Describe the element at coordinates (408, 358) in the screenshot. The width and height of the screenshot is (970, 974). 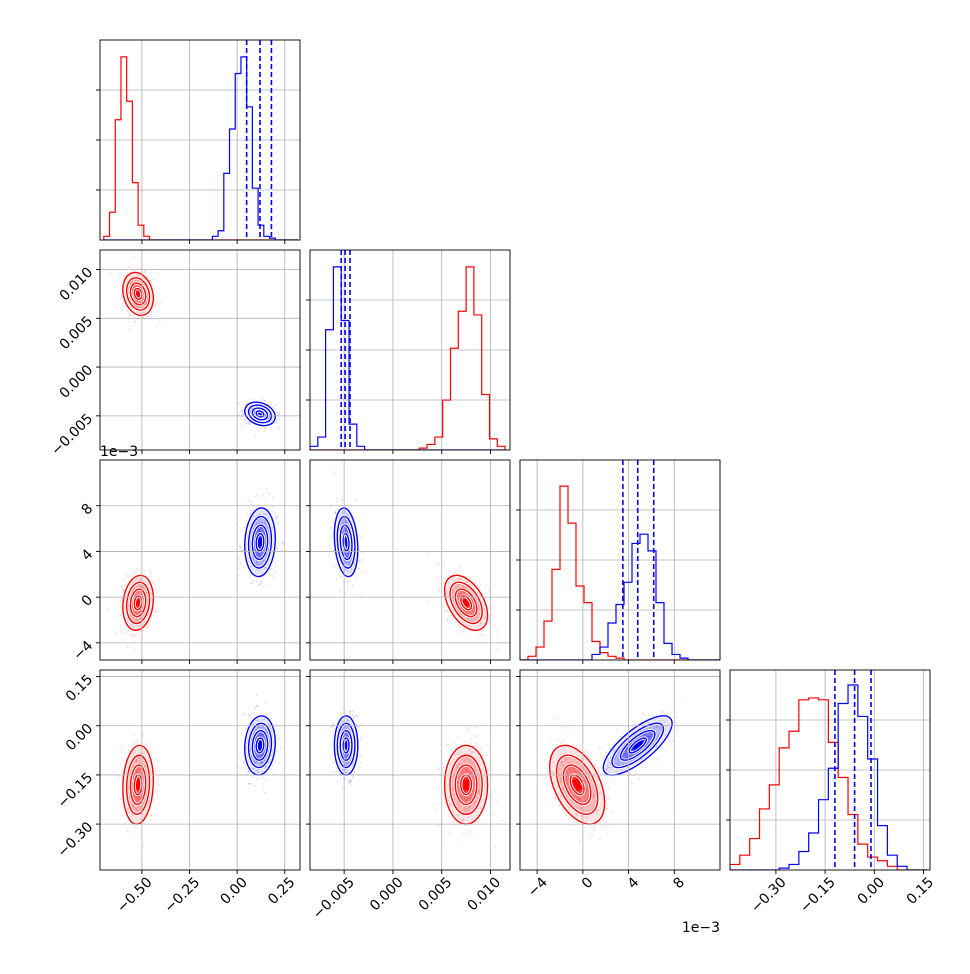
I see `histogram-blue-step` at that location.